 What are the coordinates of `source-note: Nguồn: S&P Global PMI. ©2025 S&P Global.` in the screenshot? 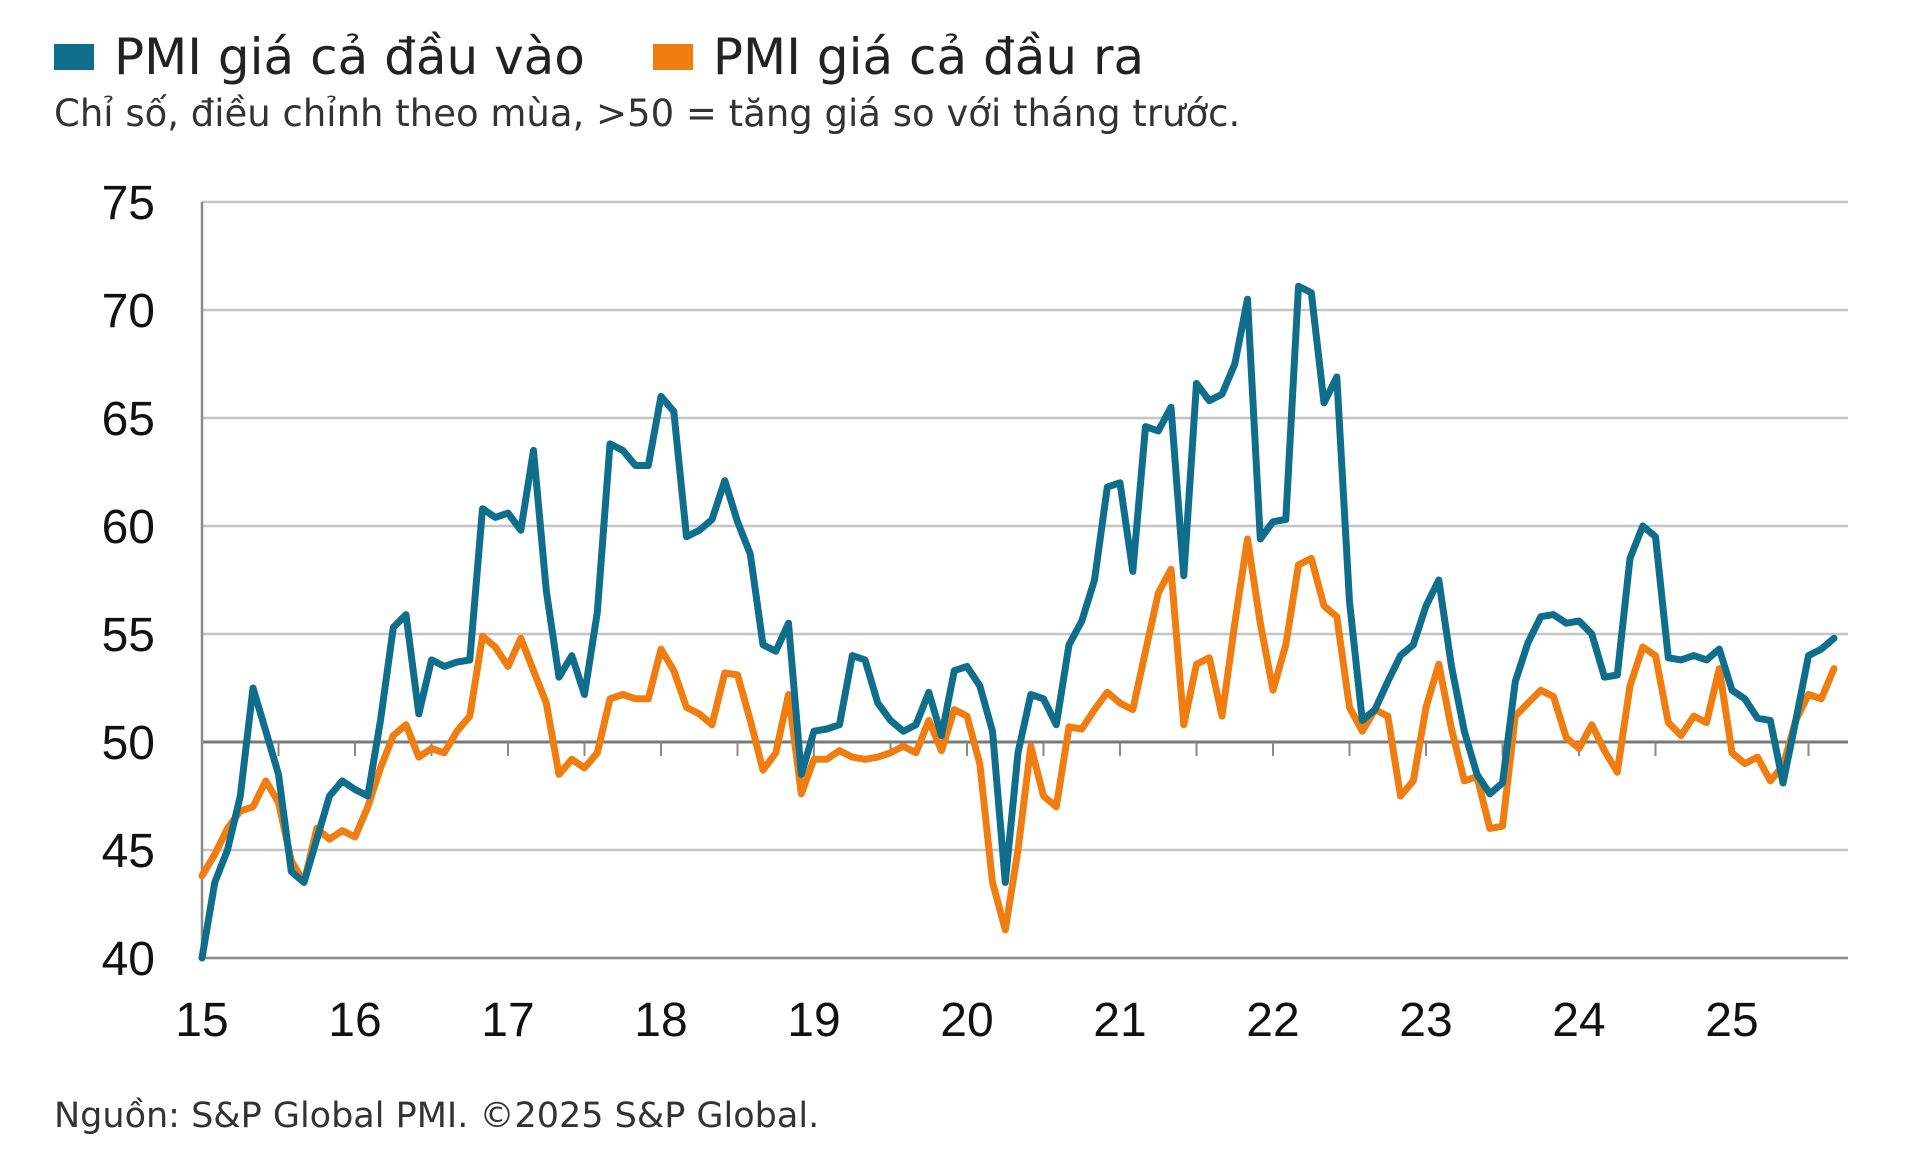 It's located at (437, 1116).